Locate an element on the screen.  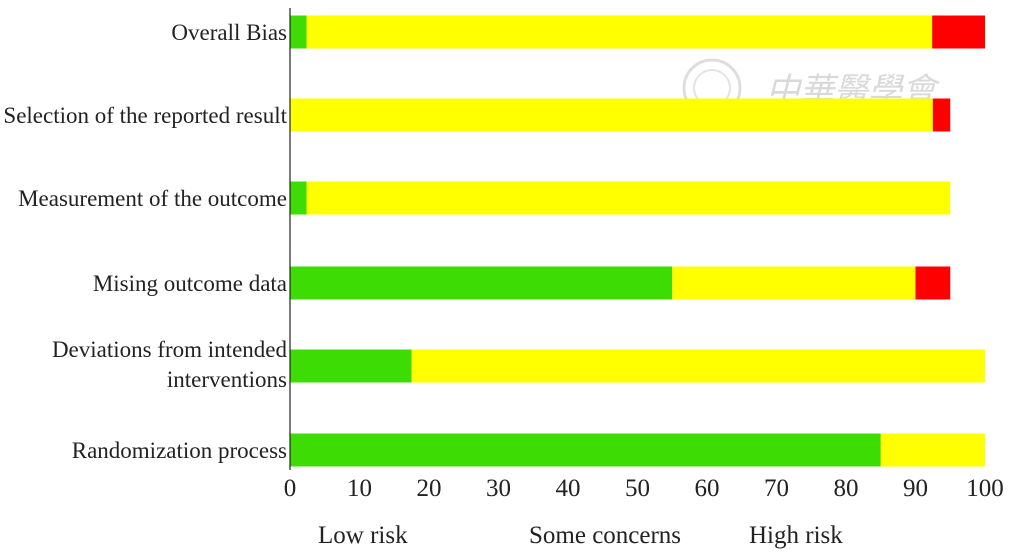
x-axis-ticks: 0 10 20 30 40 50 60 70 80 90 100 is located at coordinates (644, 488).